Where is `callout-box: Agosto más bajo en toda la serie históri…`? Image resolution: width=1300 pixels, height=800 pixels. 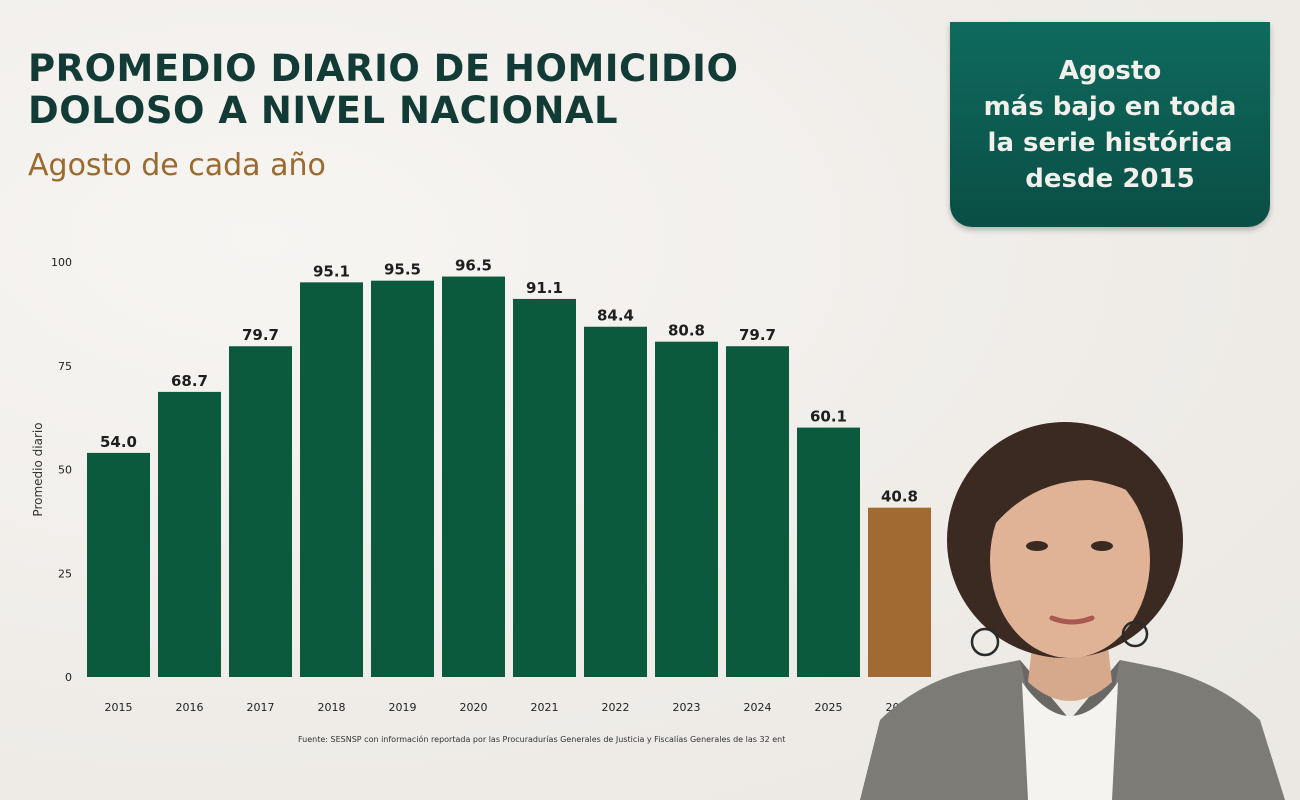
callout-box: Agosto más bajo en toda la serie históri… is located at coordinates (1110, 124).